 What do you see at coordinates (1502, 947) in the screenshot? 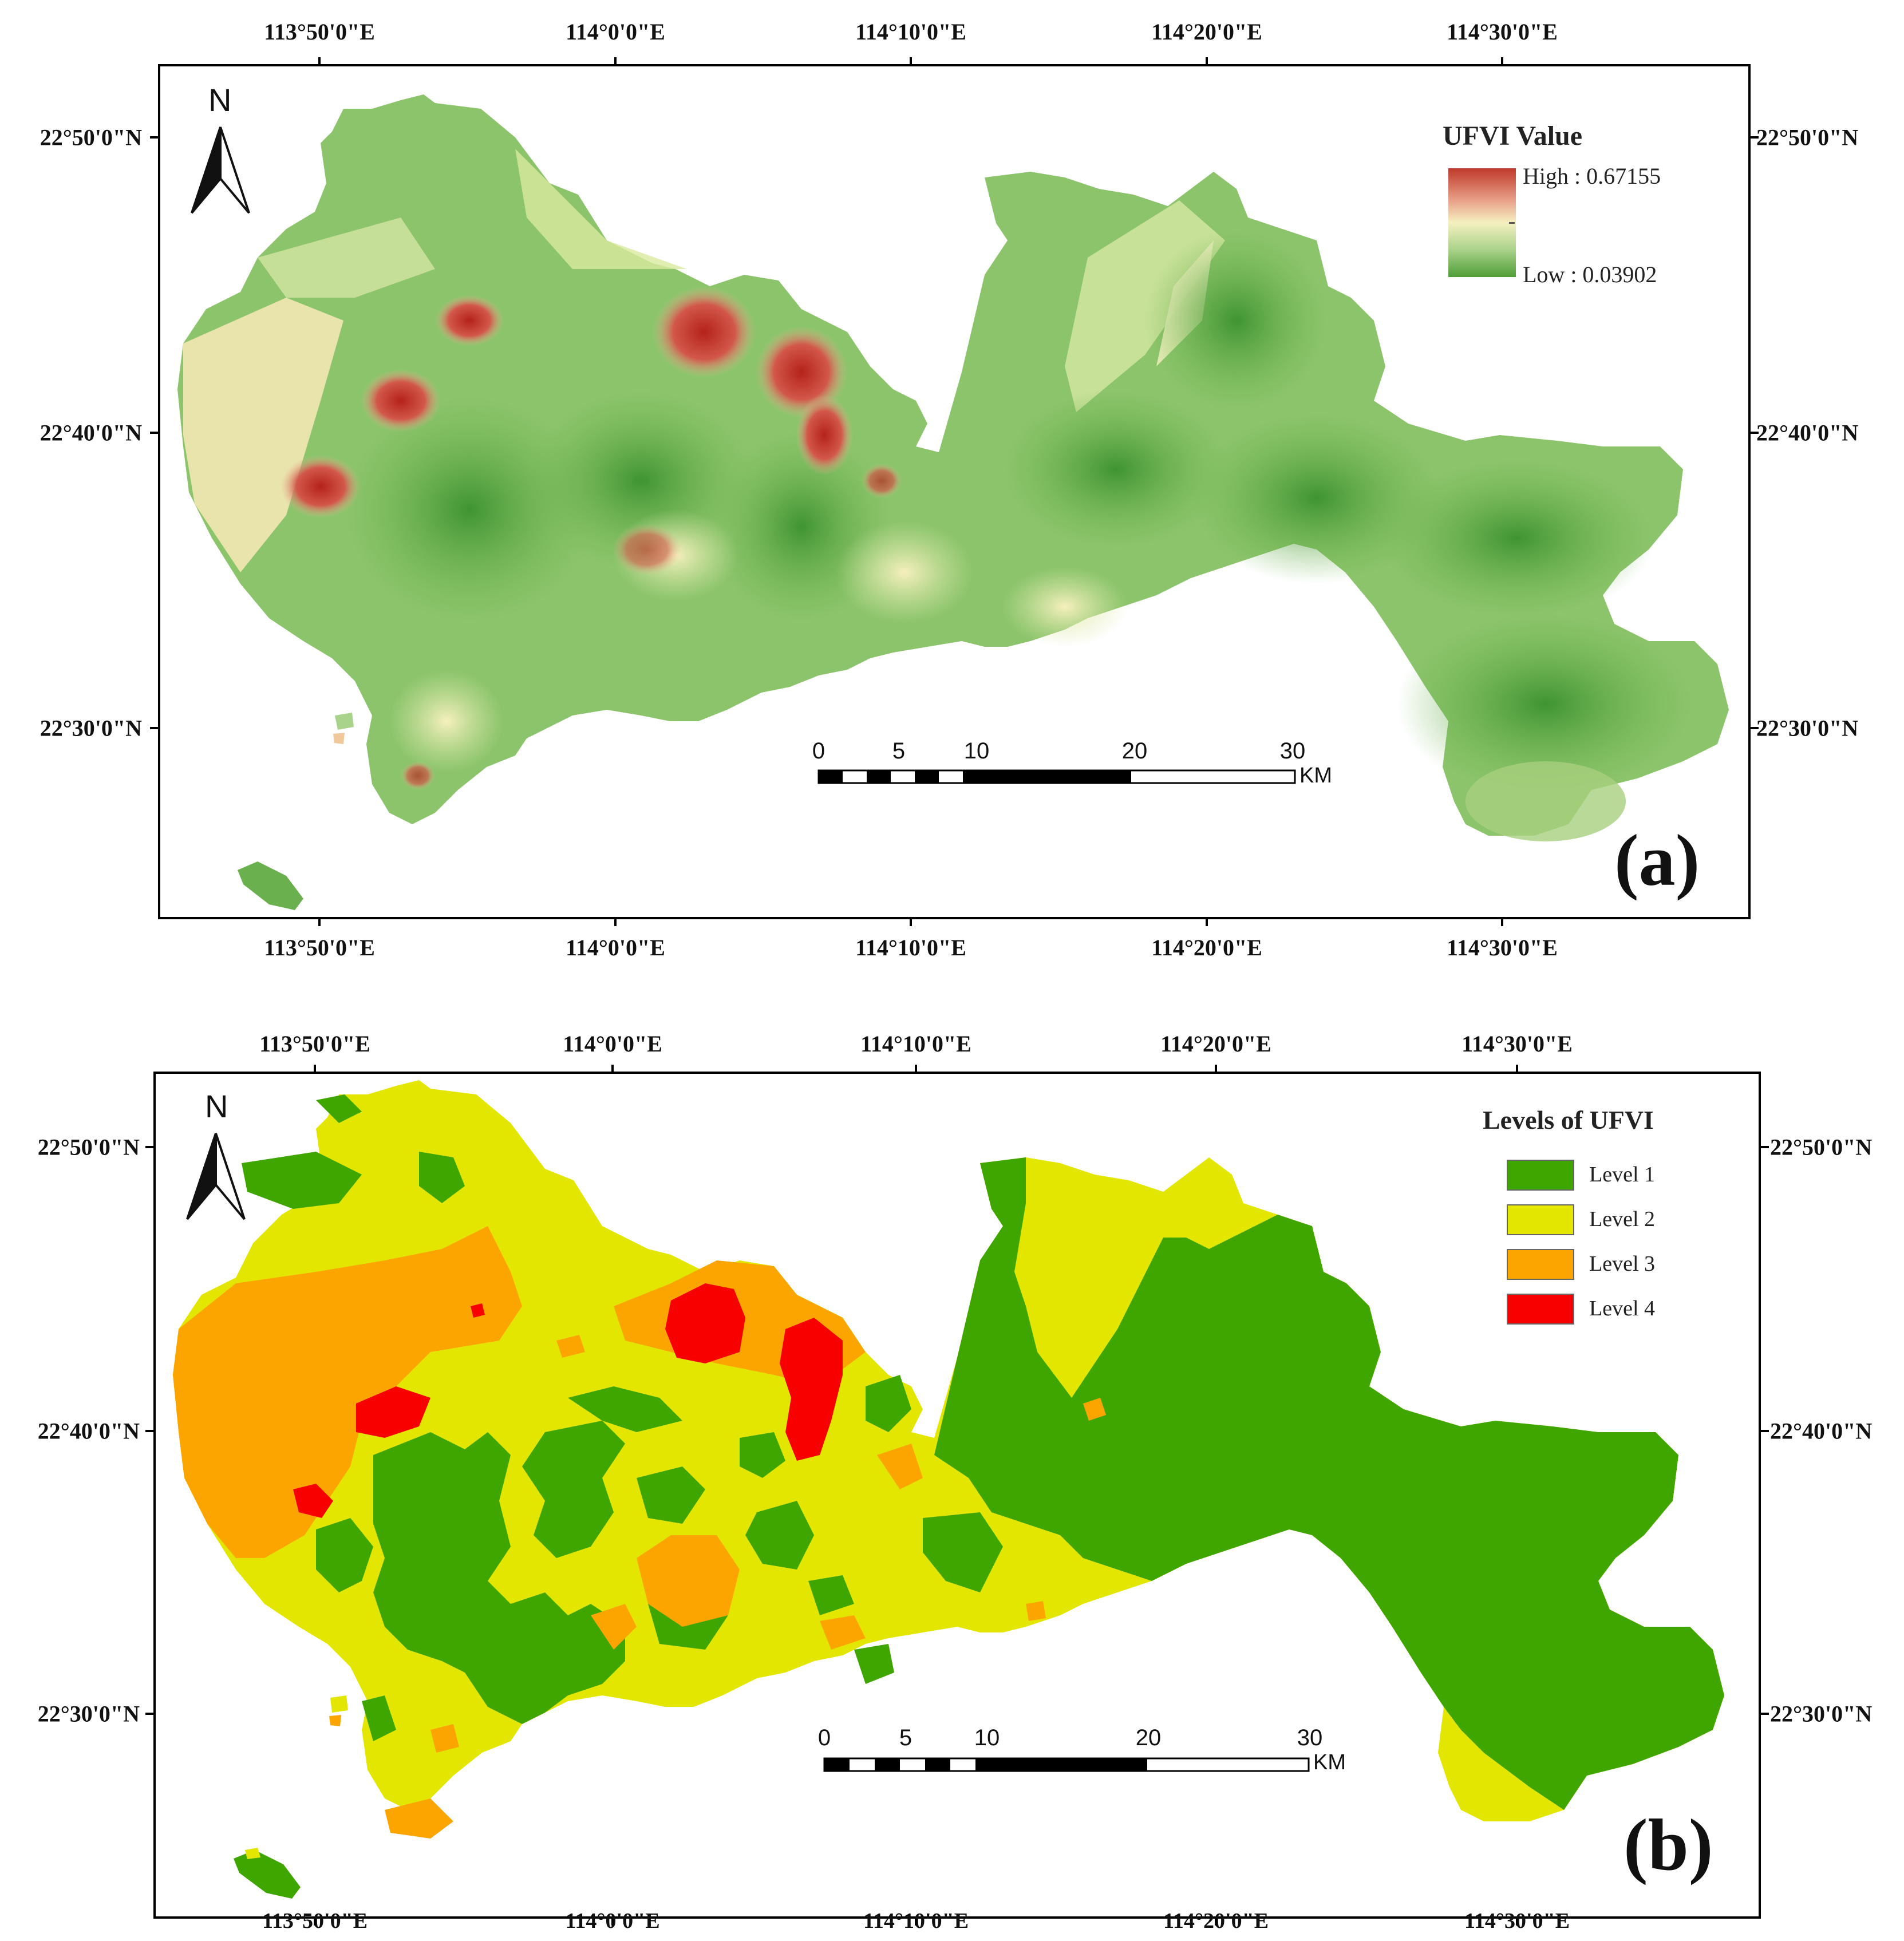
I see `lon-label-a-bottom-5: 114°30'0"E` at bounding box center [1502, 947].